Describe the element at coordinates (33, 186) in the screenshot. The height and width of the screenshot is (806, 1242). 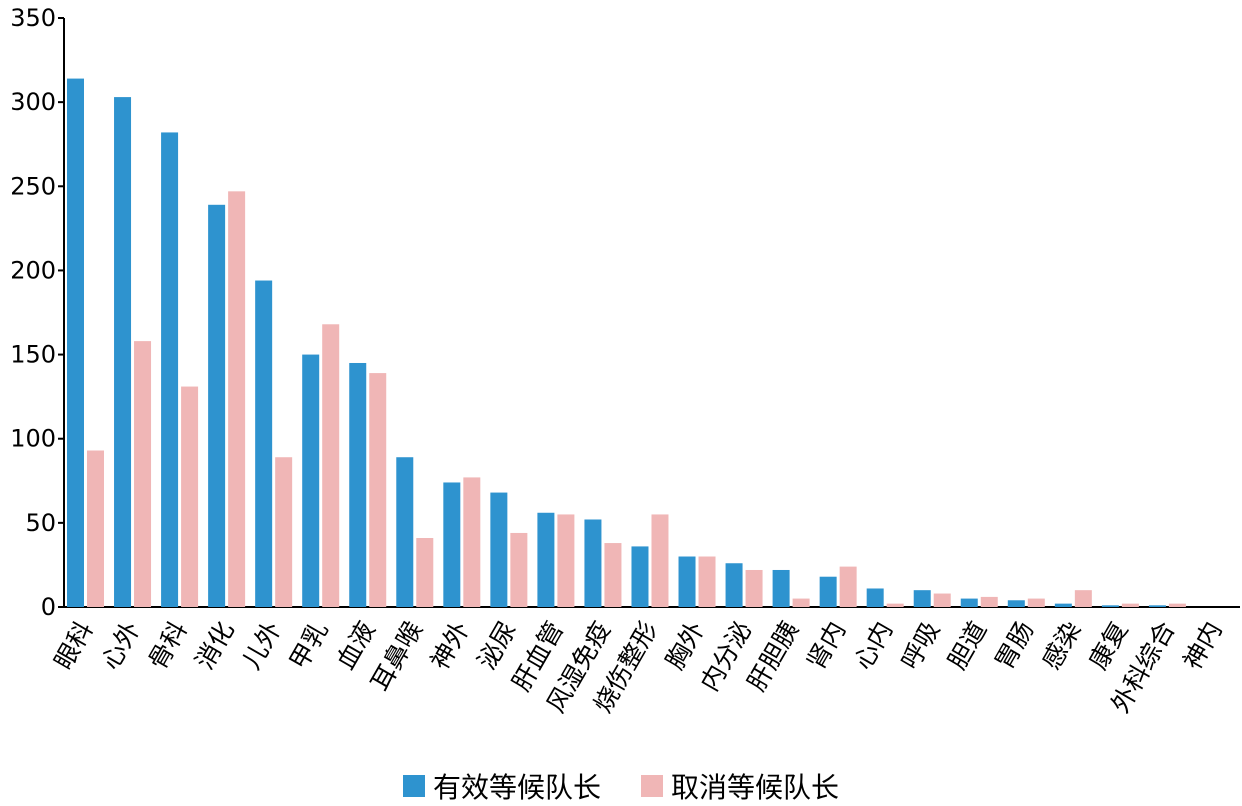
I see `y-tick-label: 250` at that location.